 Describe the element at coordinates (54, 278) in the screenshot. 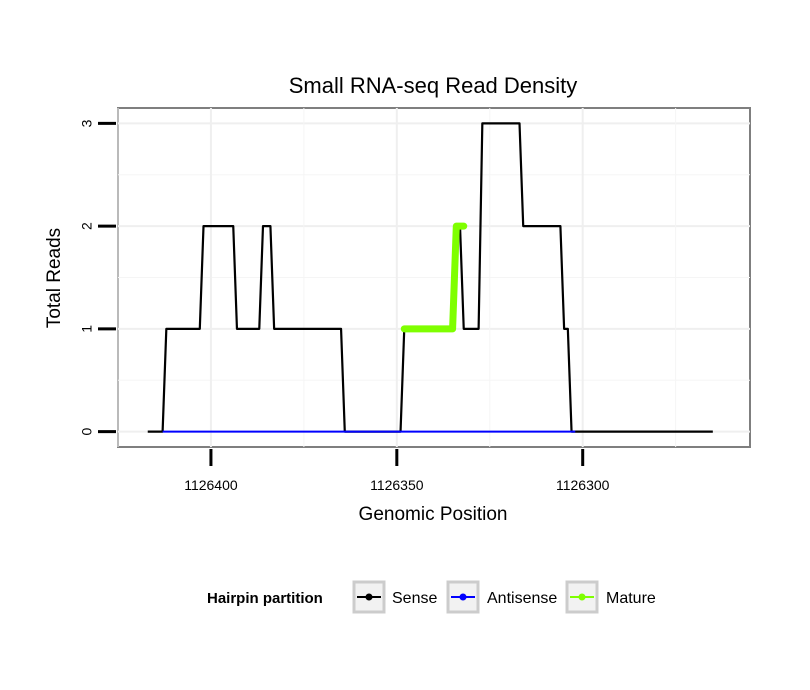

I see `y-axis-title: Total Reads` at that location.